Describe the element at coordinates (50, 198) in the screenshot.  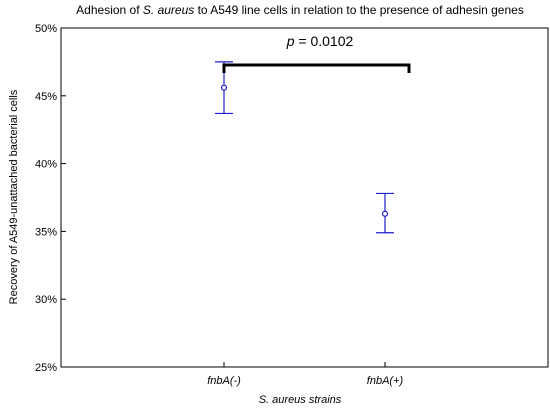
I see `y-ticks: 25% 30% 35% 40% 45% 50%` at that location.